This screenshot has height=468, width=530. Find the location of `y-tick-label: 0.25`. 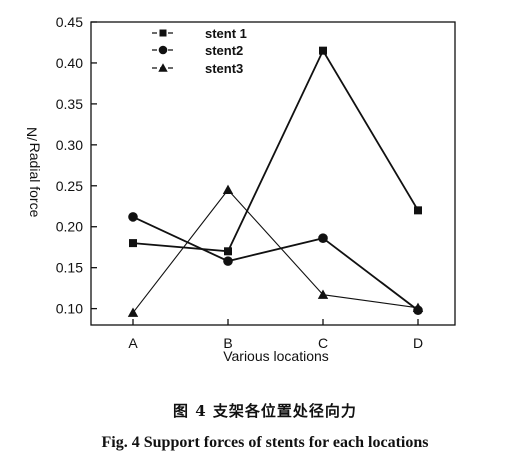

y-tick-label: 0.25 is located at coordinates (69, 186).